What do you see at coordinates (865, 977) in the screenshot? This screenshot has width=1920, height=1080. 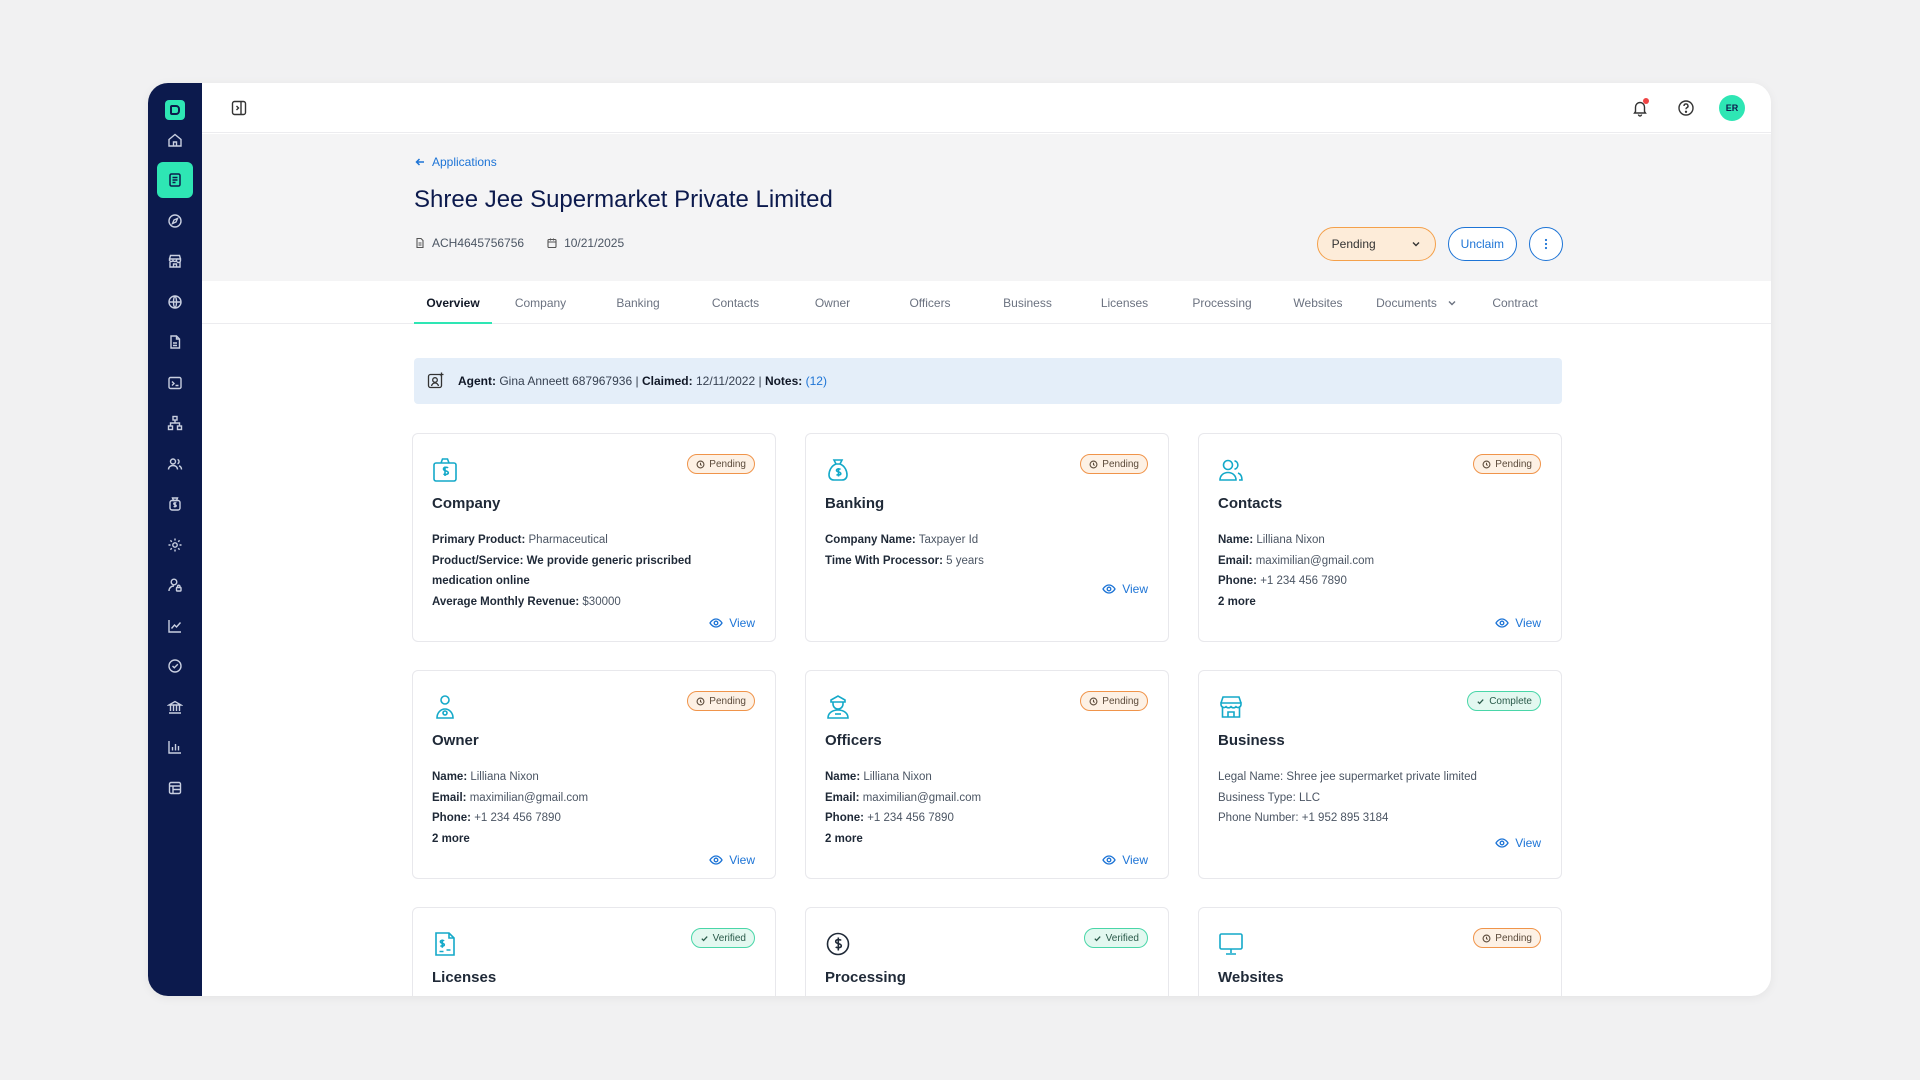 I see `processing-card-title: Processing` at bounding box center [865, 977].